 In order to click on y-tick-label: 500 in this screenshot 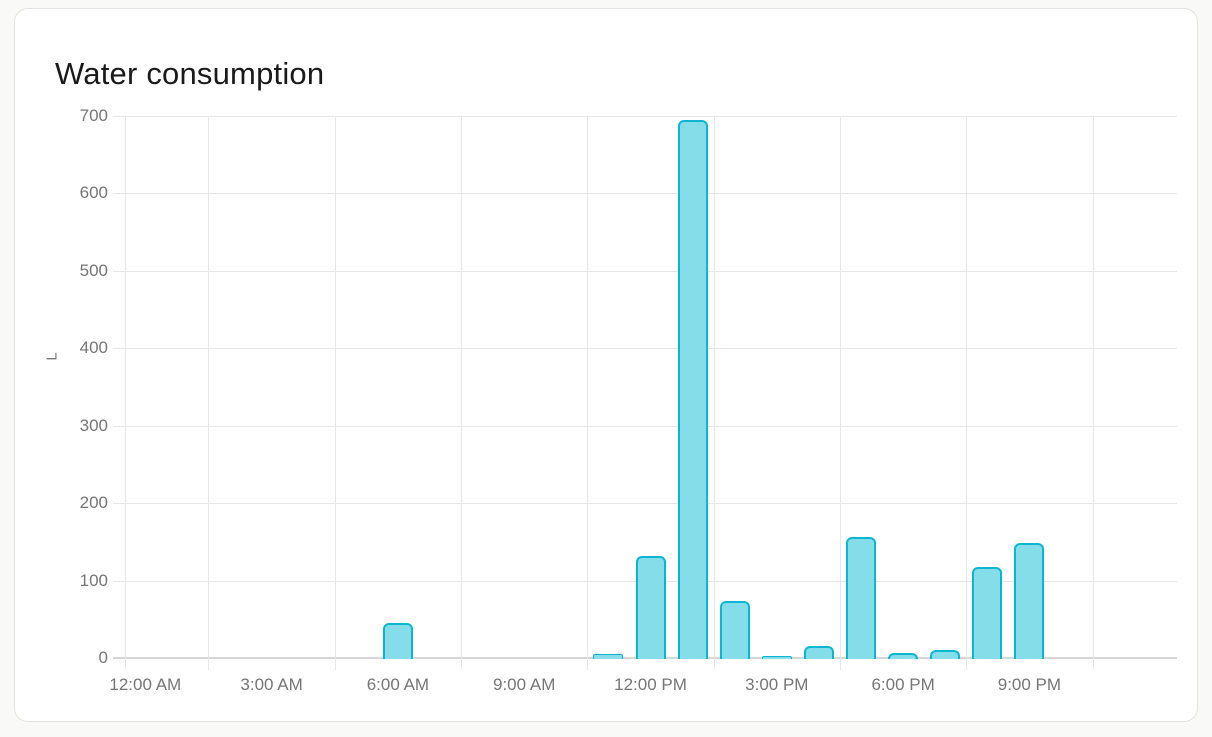, I will do `click(93, 270)`.